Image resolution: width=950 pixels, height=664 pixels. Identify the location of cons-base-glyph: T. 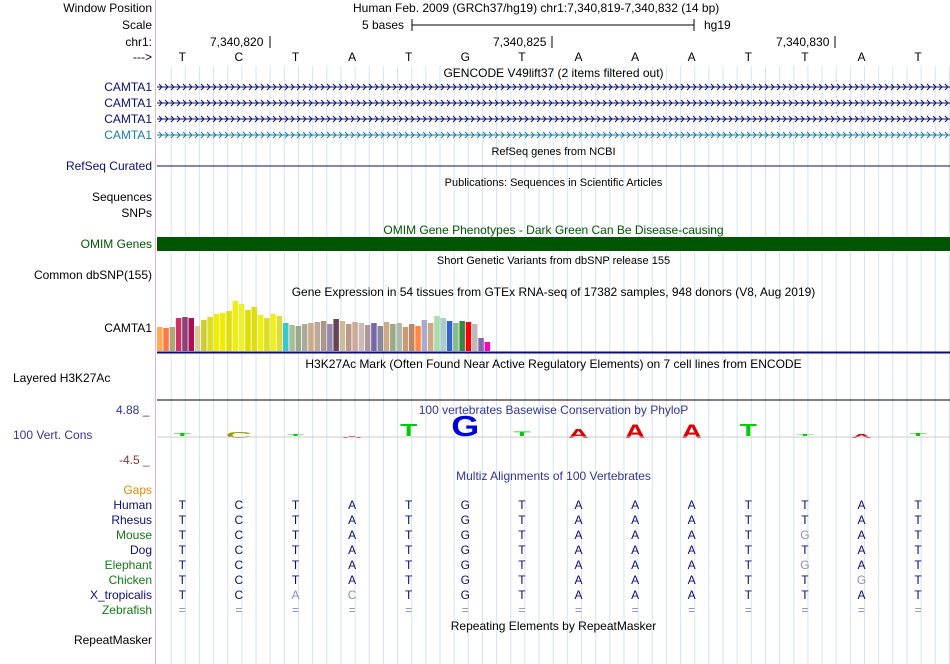
(409, 430).